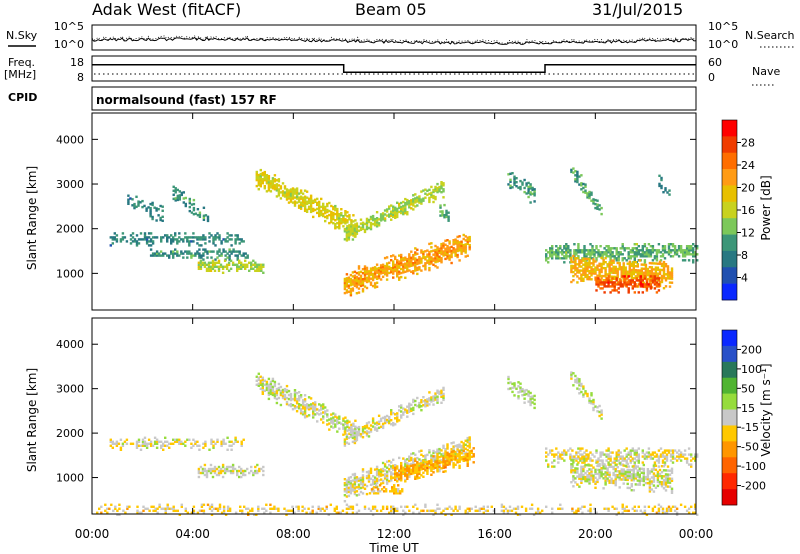 Image resolution: width=800 pixels, height=554 pixels. What do you see at coordinates (392, 70) in the screenshot?
I see `frequency-panel: Freq. [MHz] 18 8 60 0 Nave` at bounding box center [392, 70].